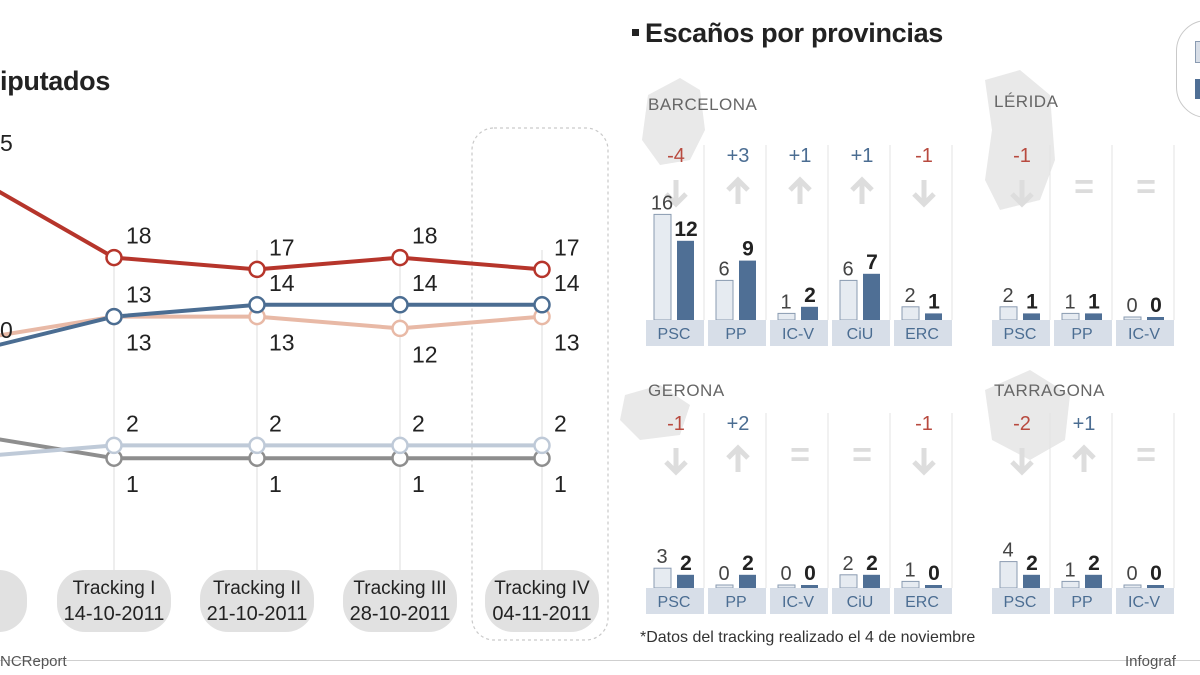 The image size is (1200, 675). Describe the element at coordinates (934, 301) in the screenshot. I see `bar-value-current: 1` at that location.